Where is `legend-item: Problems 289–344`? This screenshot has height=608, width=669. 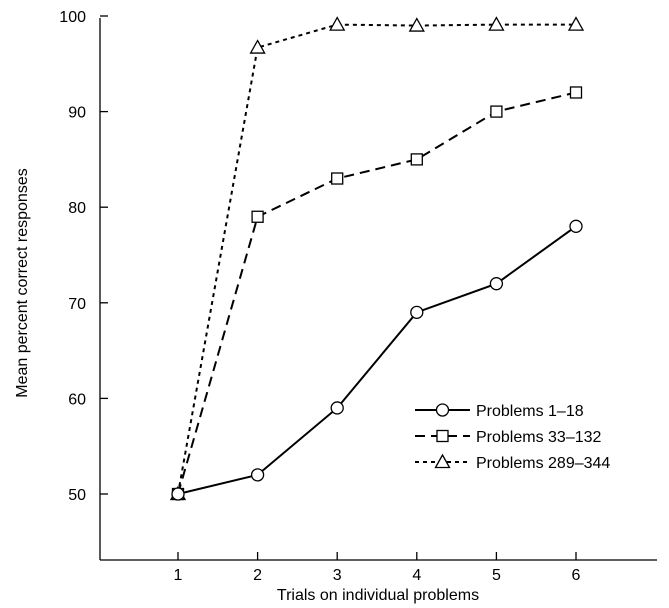
legend-item: Problems 289–344 is located at coordinates (512, 462).